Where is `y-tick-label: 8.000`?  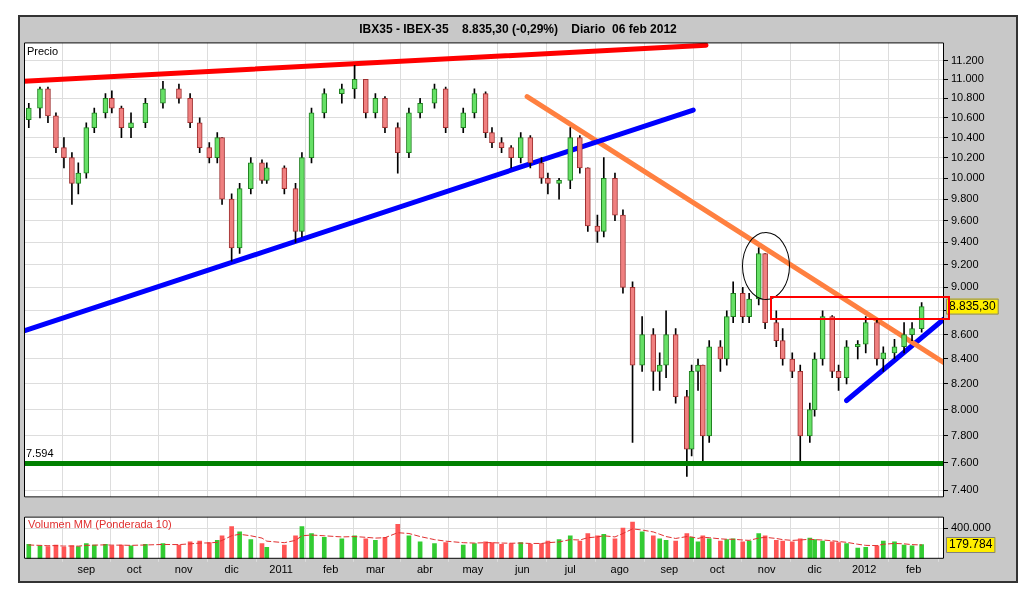 y-tick-label: 8.000 is located at coordinates (965, 408).